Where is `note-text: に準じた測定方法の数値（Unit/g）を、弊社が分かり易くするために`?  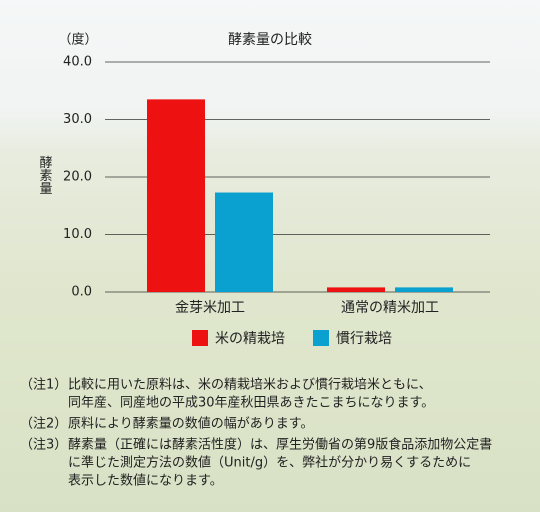 note-text: に準じた測定方法の数値（Unit/g）を、弊社が分かり易くするために is located at coordinates (269, 463).